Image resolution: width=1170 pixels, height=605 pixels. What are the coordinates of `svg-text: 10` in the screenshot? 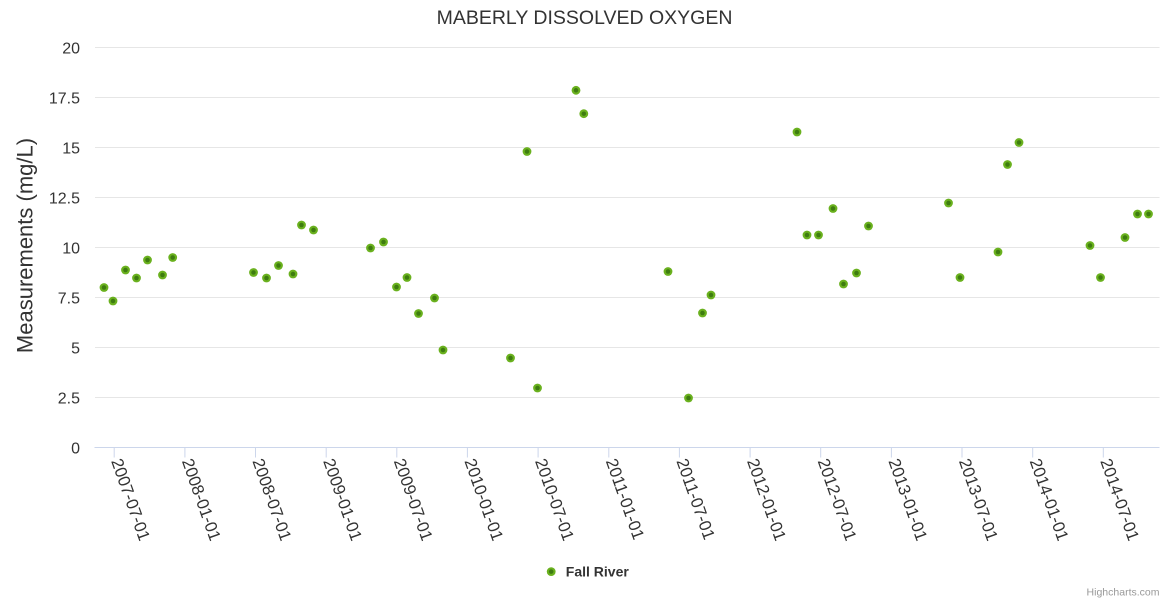 It's located at (71, 249).